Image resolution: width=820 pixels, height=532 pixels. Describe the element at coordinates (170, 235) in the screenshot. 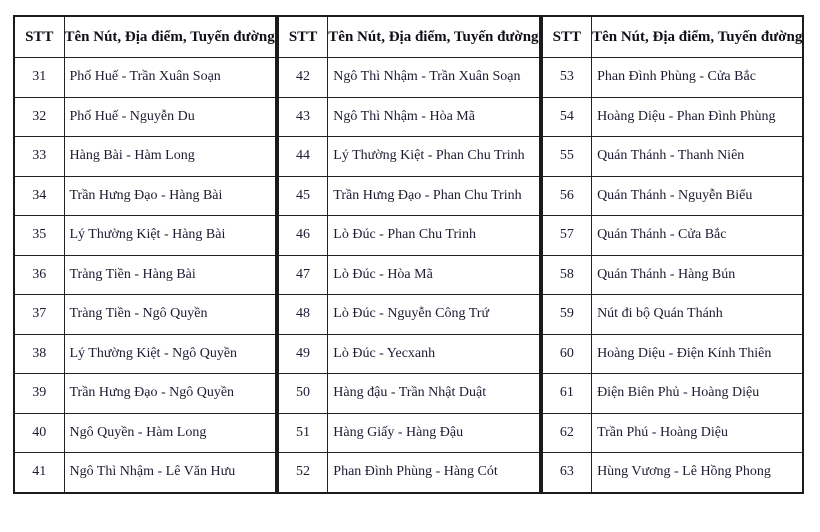

I see `node-name: Lý Thường Kiệt - Hàng Bài` at that location.